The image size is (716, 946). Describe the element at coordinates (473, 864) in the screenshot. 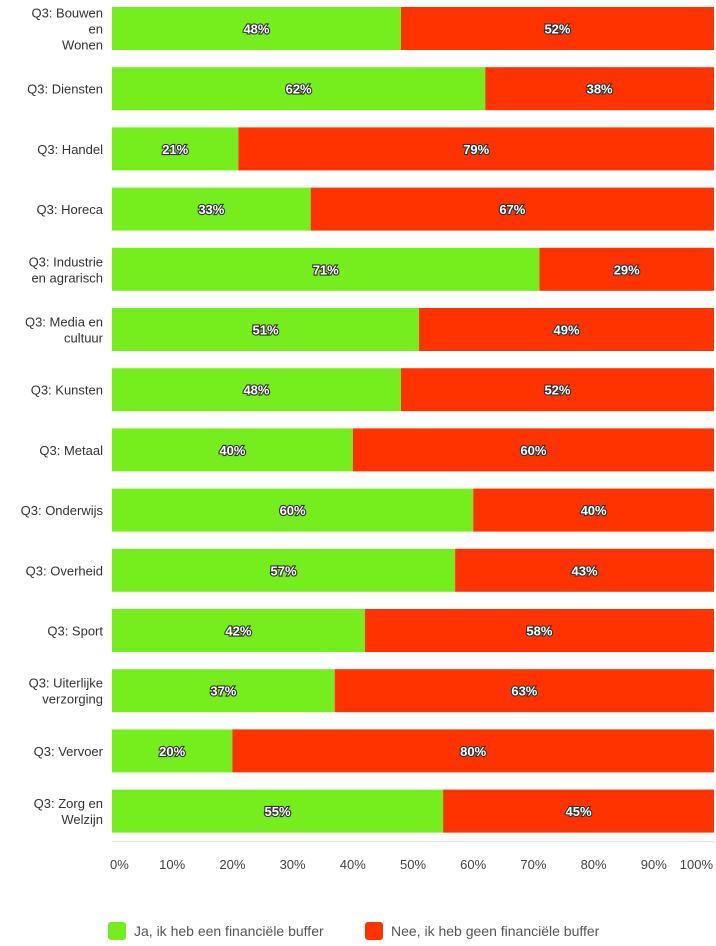

I see `x-tick-label-6: 60%` at that location.